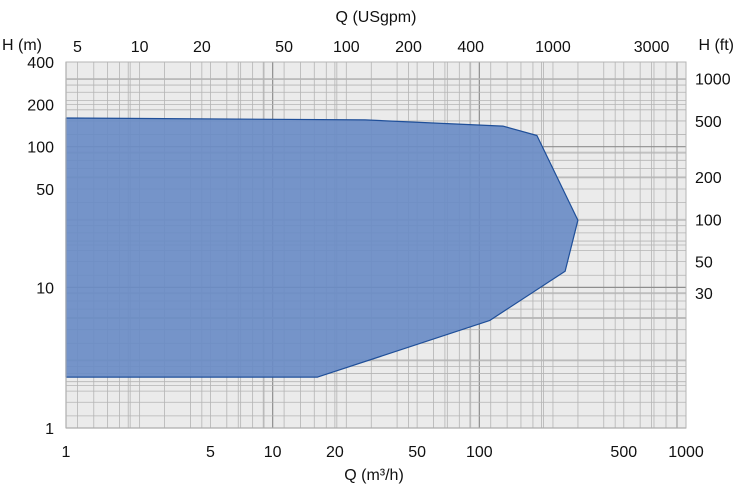 Image resolution: width=739 pixels, height=484 pixels. Describe the element at coordinates (210, 452) in the screenshot. I see `x-tick-label: 5` at that location.